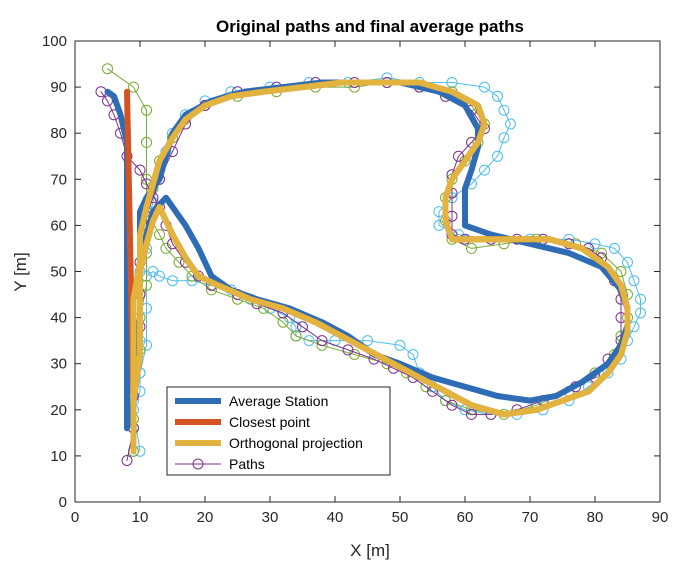 The image size is (692, 570). What do you see at coordinates (58, 364) in the screenshot?
I see `y-tick-label: 30` at bounding box center [58, 364].